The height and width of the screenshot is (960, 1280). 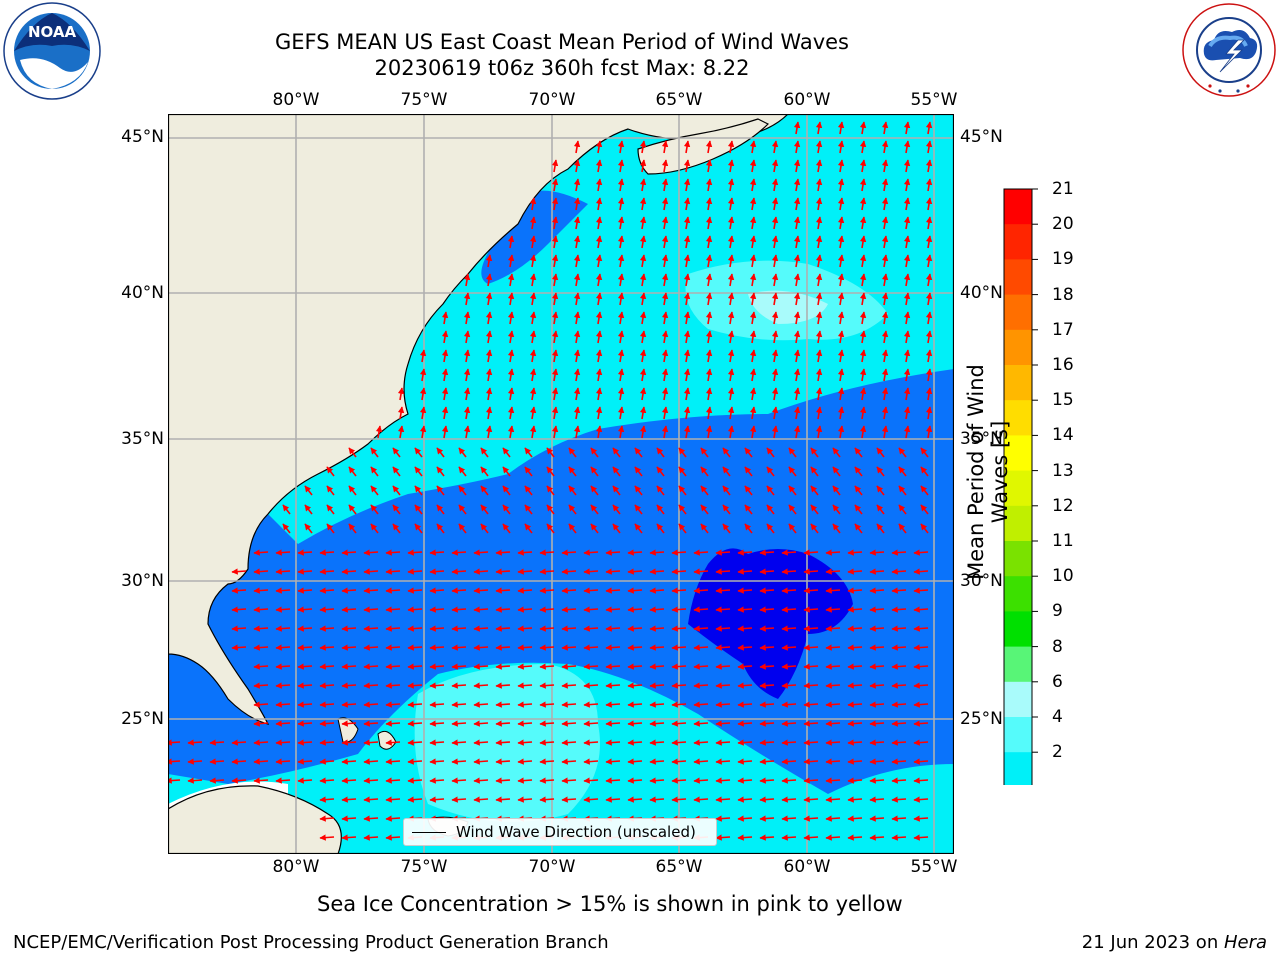 What do you see at coordinates (1057, 752) in the screenshot?
I see `colorbar-tick-label: 2` at bounding box center [1057, 752].